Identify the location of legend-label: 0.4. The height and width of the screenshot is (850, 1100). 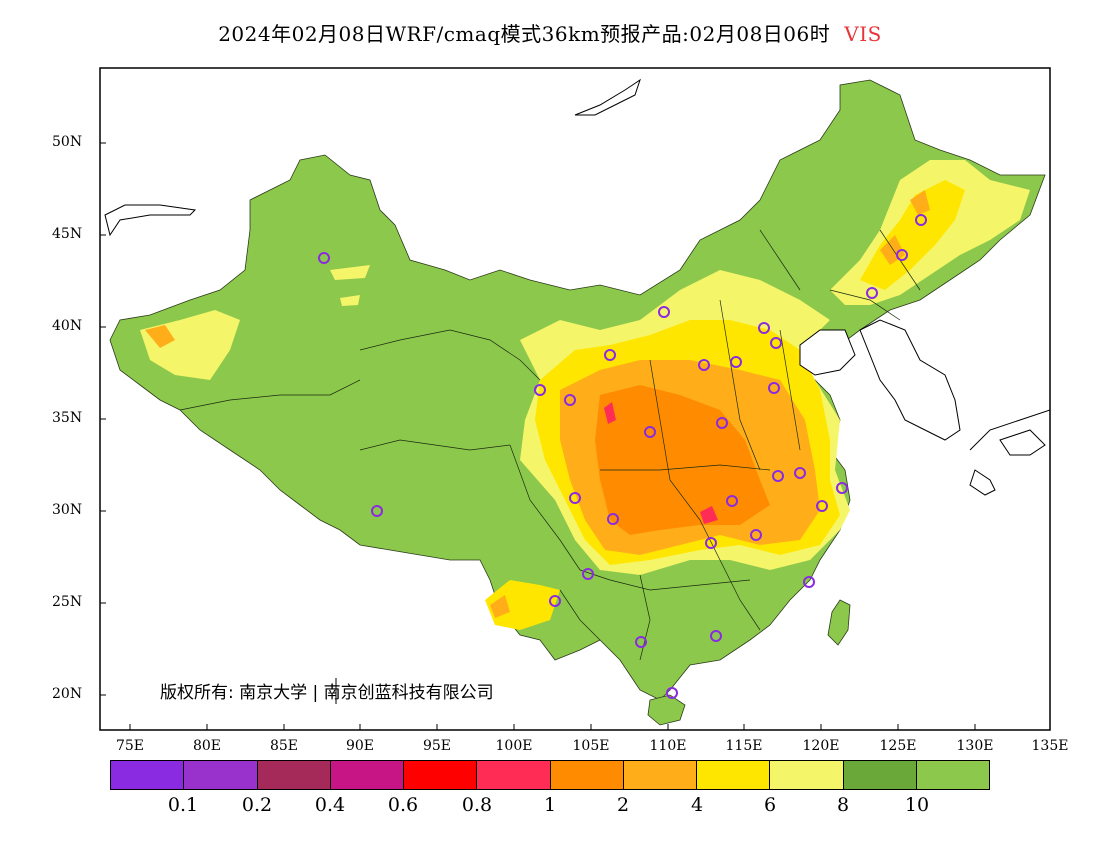
(330, 805).